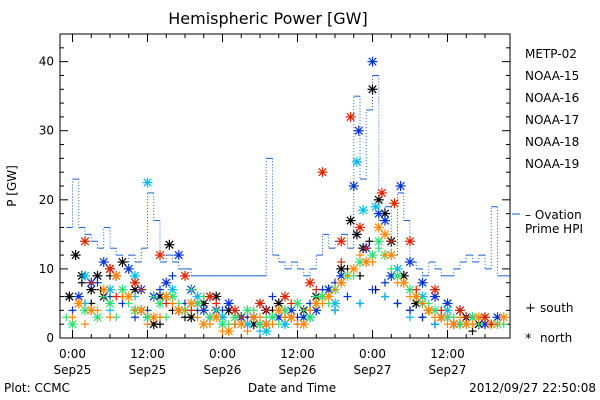 The image size is (600, 400). What do you see at coordinates (46, 269) in the screenshot?
I see `y-tick-label: 10` at bounding box center [46, 269].